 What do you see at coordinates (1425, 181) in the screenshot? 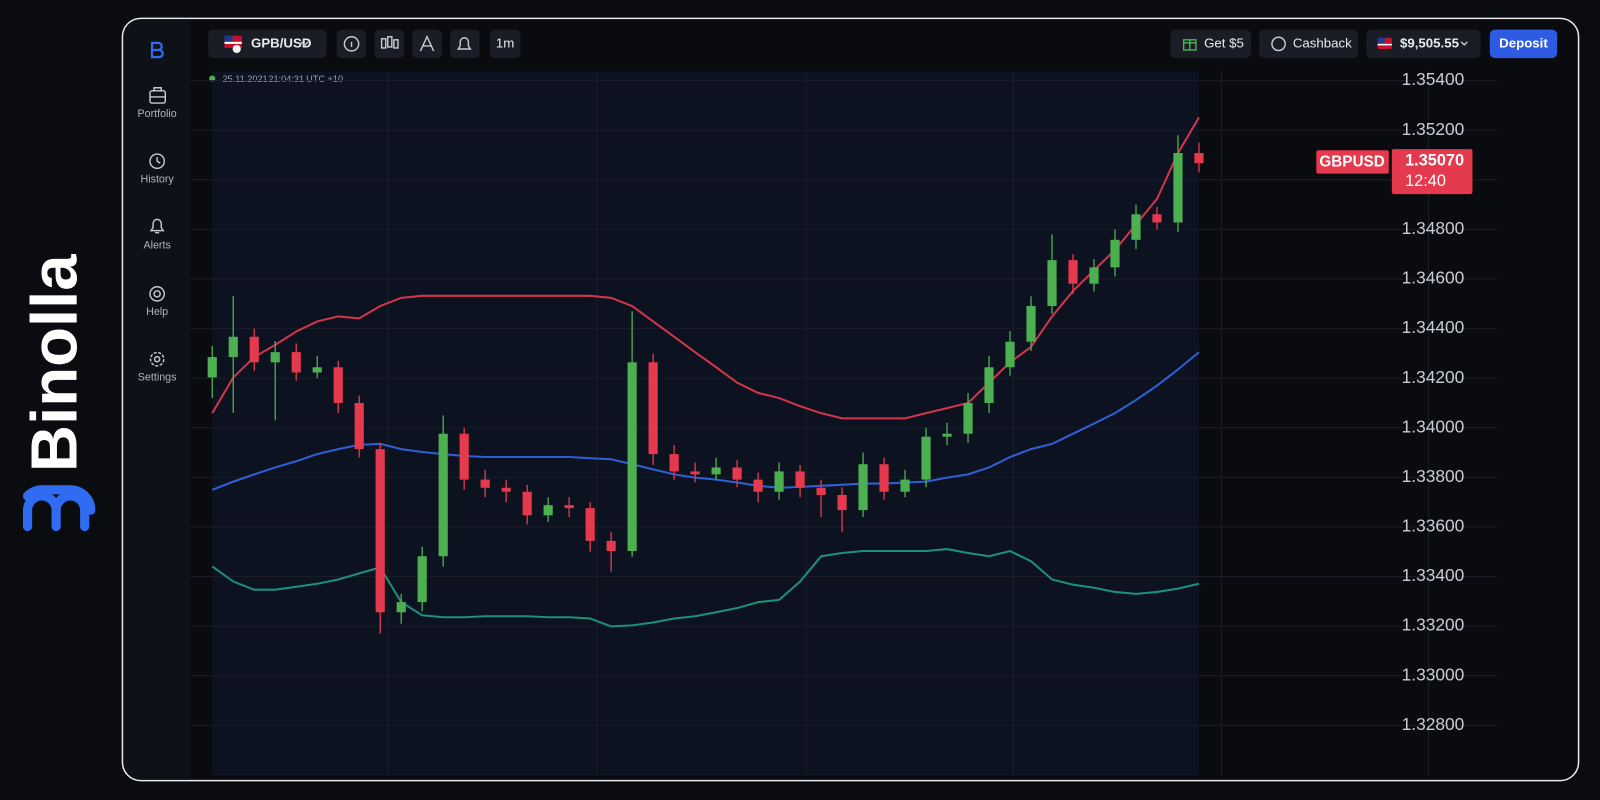
I see `price-tag-timer: 12:40` at bounding box center [1425, 181].